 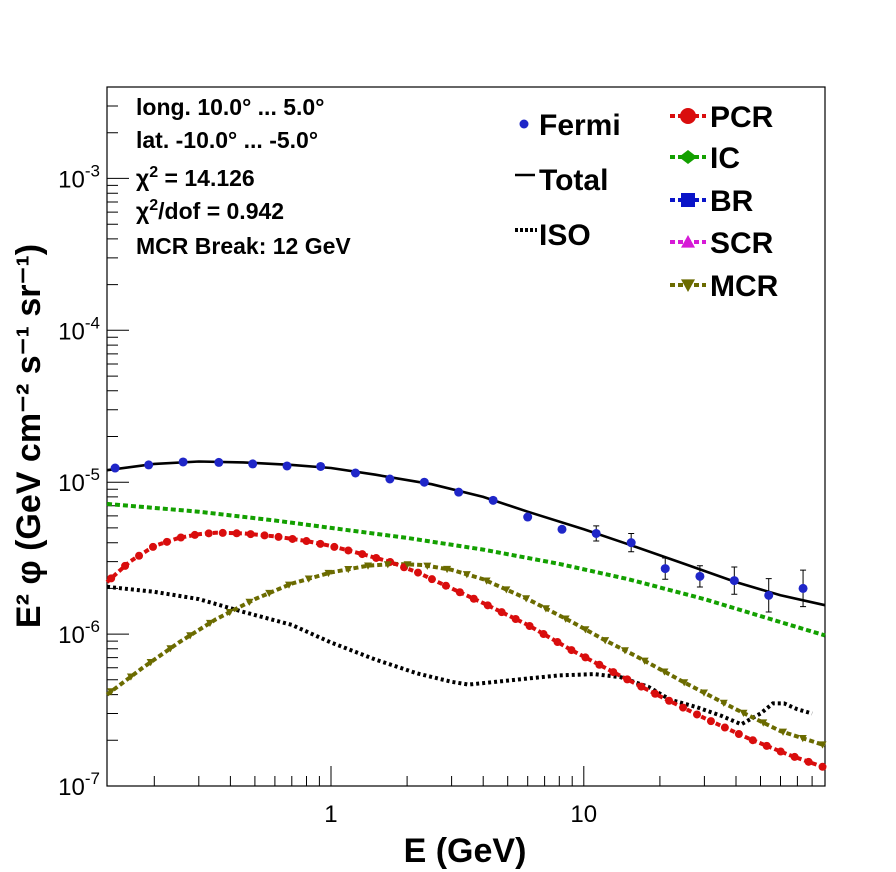 I want to click on x-tick-label: 1, so click(x=330, y=814).